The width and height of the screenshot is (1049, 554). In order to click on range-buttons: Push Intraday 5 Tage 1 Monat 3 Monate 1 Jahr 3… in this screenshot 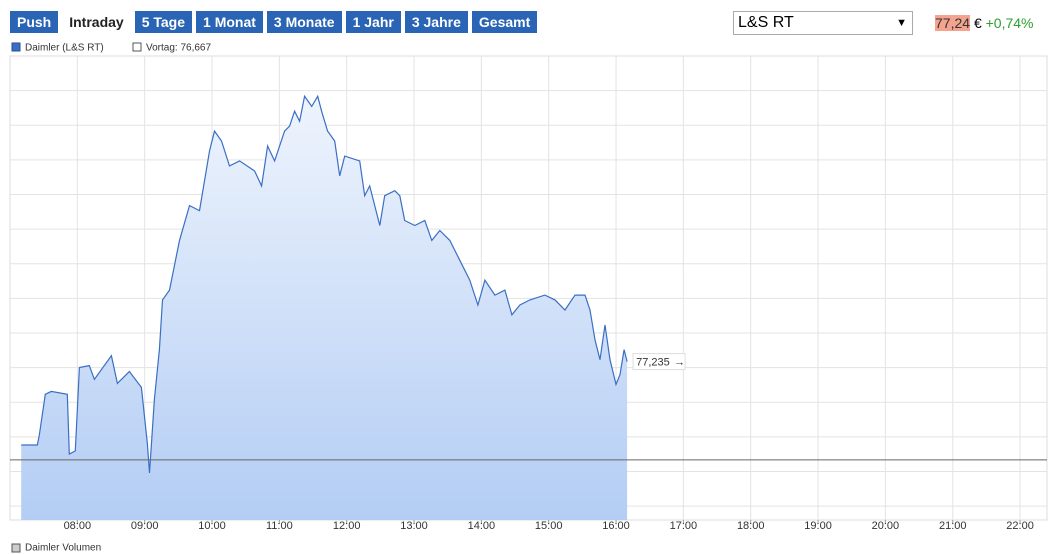, I will do `click(274, 22)`.